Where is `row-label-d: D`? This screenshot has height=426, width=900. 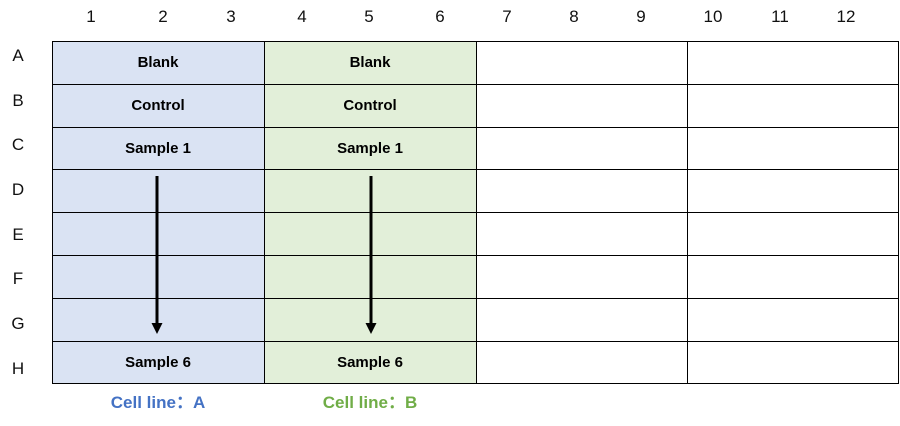
row-label-d: D is located at coordinates (18, 189).